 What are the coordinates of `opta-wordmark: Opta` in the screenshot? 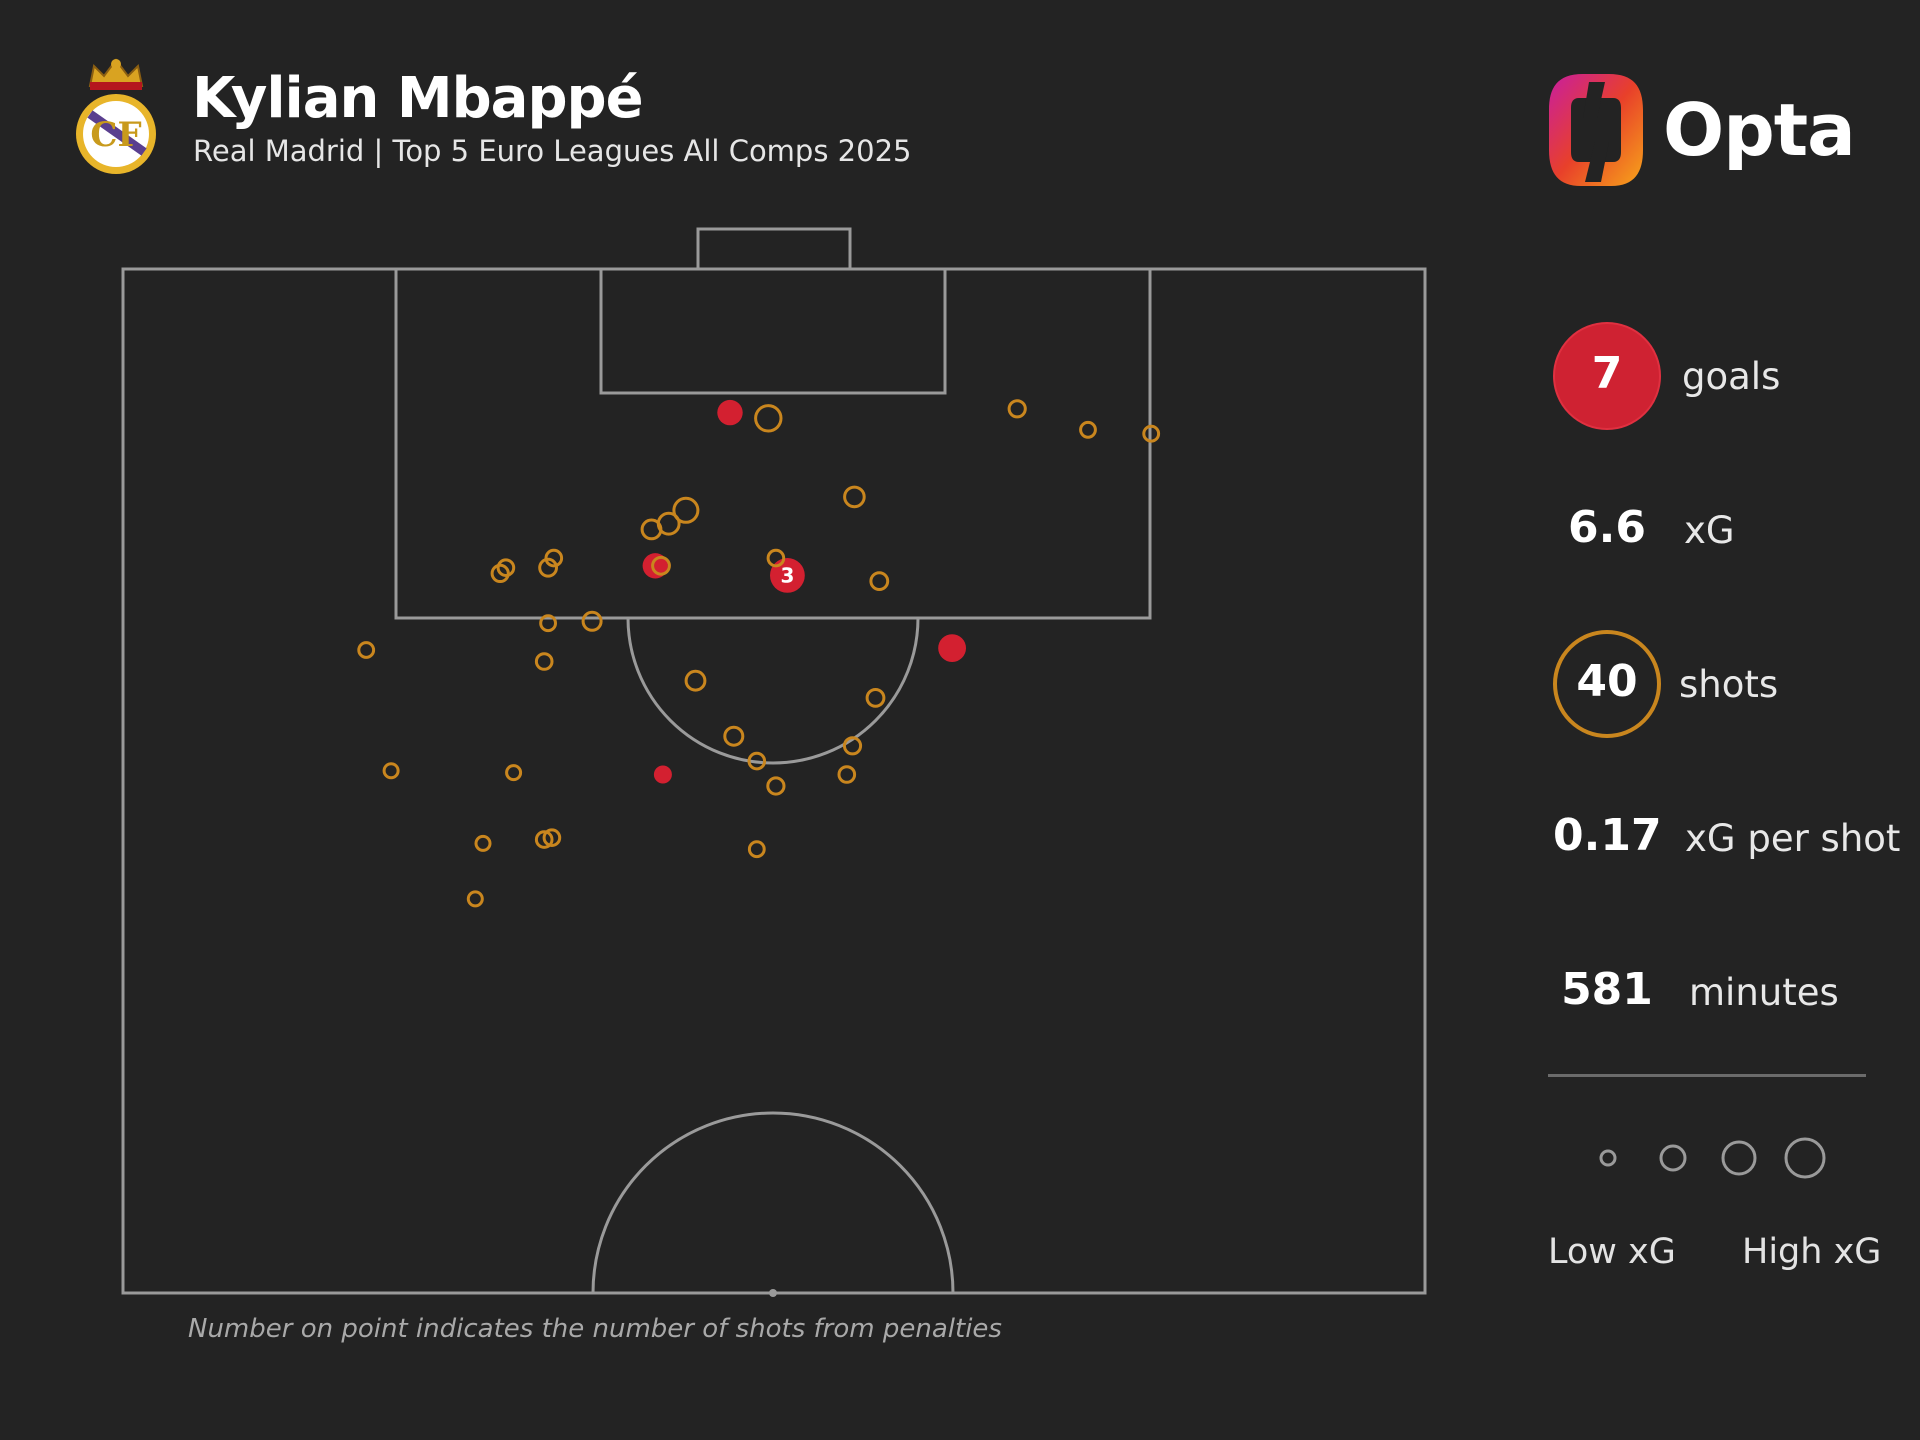 It's located at (1759, 130).